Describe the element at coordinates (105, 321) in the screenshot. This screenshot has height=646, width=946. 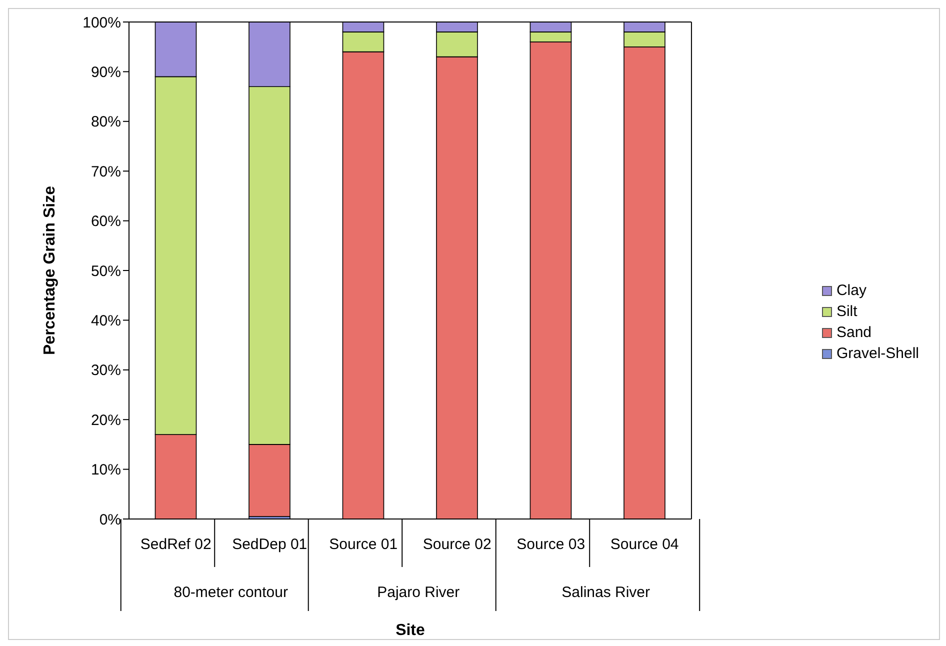
I see `y-tick-label: 40%` at that location.